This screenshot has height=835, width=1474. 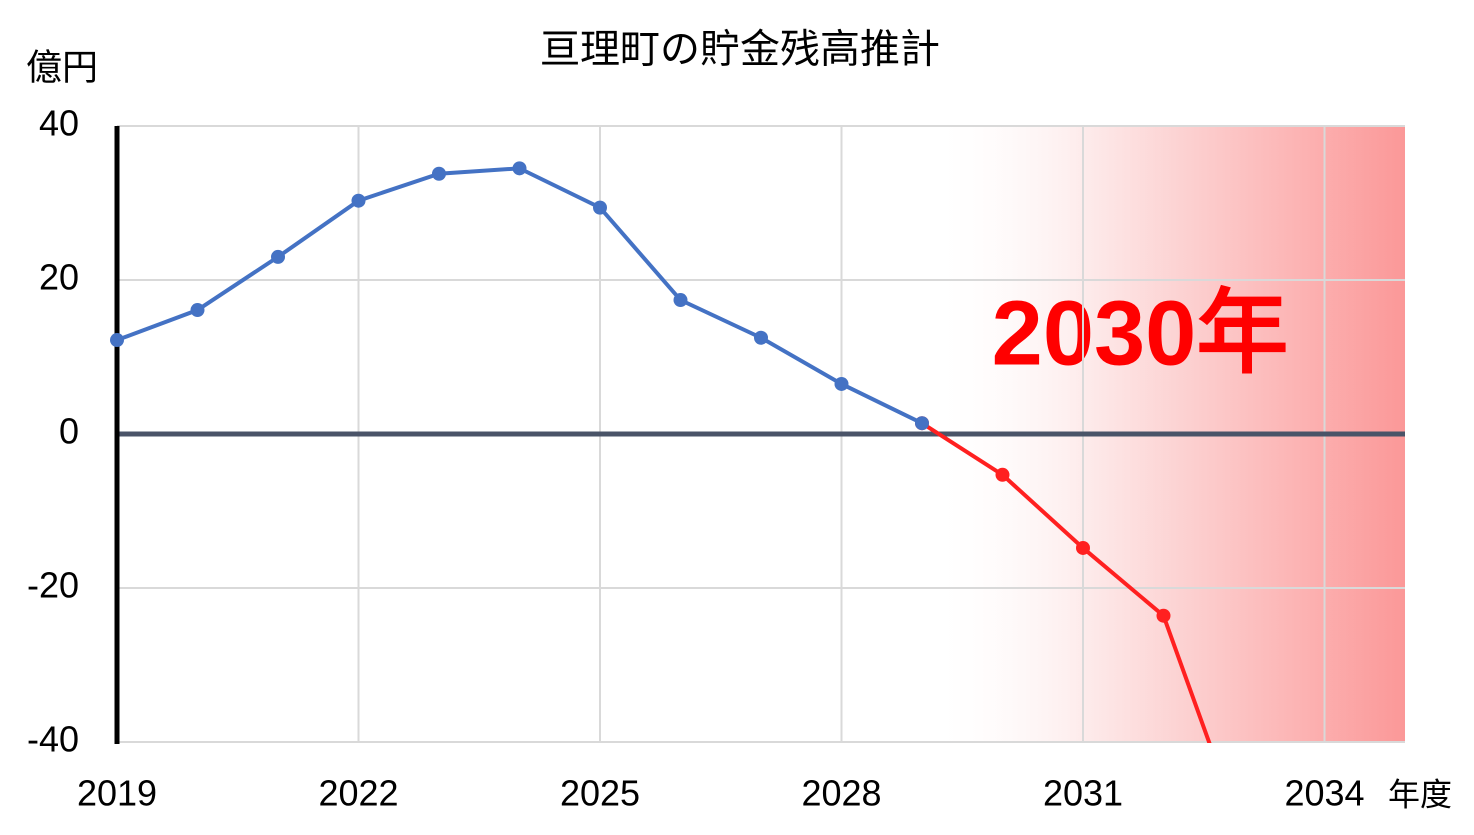 I want to click on x-tick-label: 2028, so click(x=841, y=793).